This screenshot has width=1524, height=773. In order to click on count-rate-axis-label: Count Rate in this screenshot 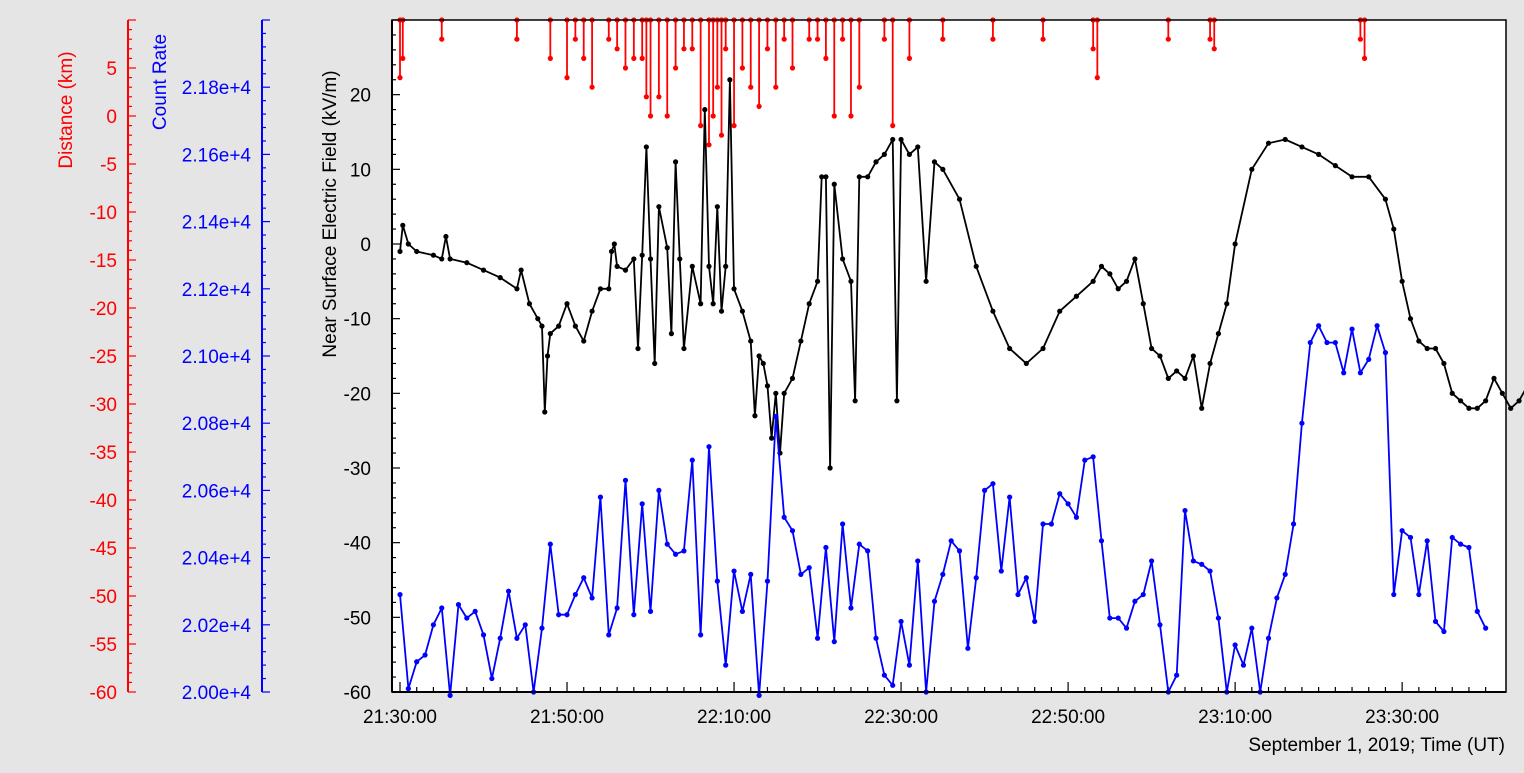, I will do `click(160, 82)`.